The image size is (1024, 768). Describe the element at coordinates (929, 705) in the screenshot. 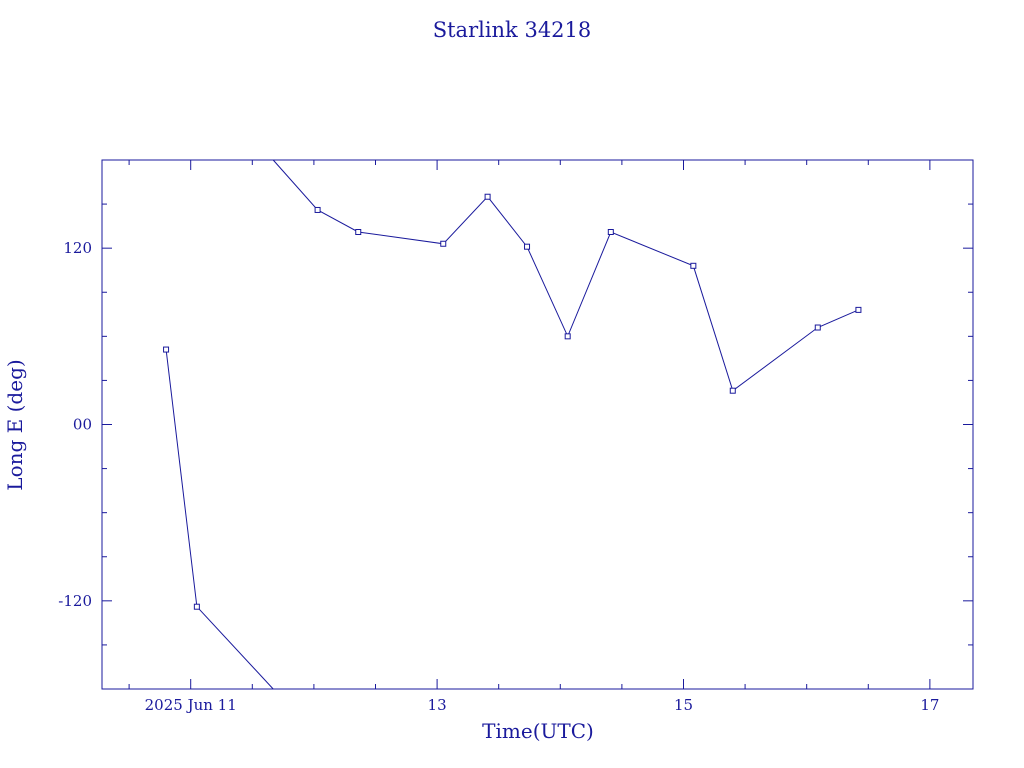

I see `x-tick-label: 17` at that location.